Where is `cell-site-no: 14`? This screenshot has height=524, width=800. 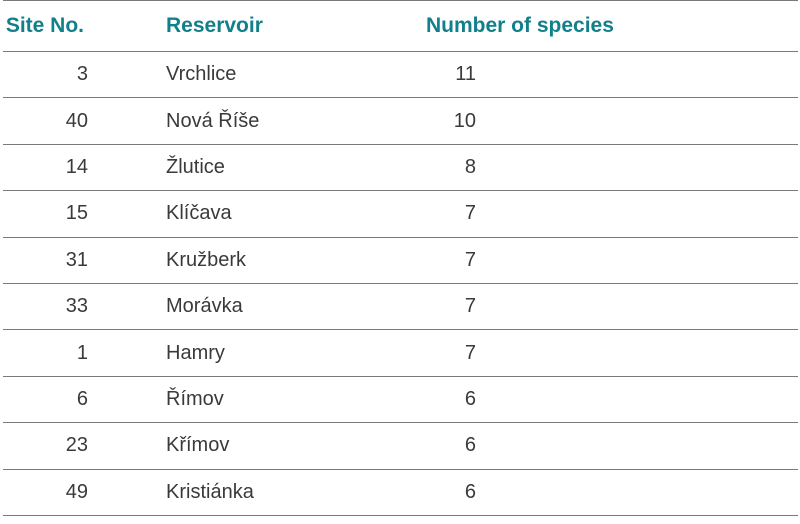 cell-site-no: 14 is located at coordinates (50, 168).